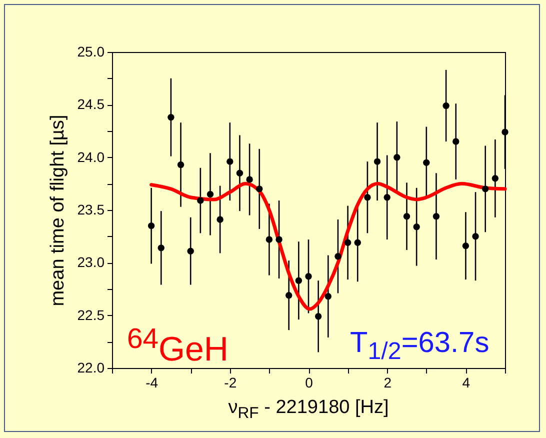  I want to click on y-tick-label: 23.0, so click(91, 262).